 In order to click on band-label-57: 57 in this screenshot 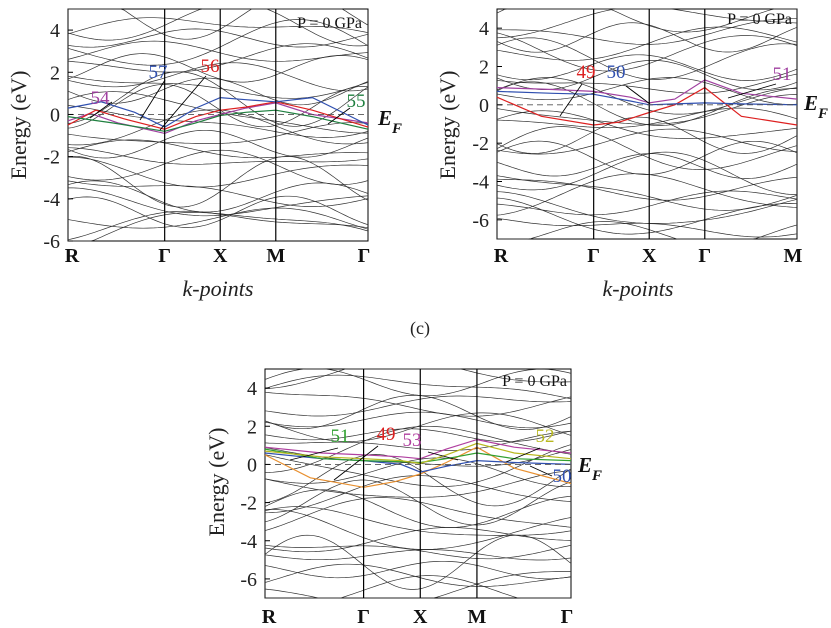, I will do `click(158, 72)`.